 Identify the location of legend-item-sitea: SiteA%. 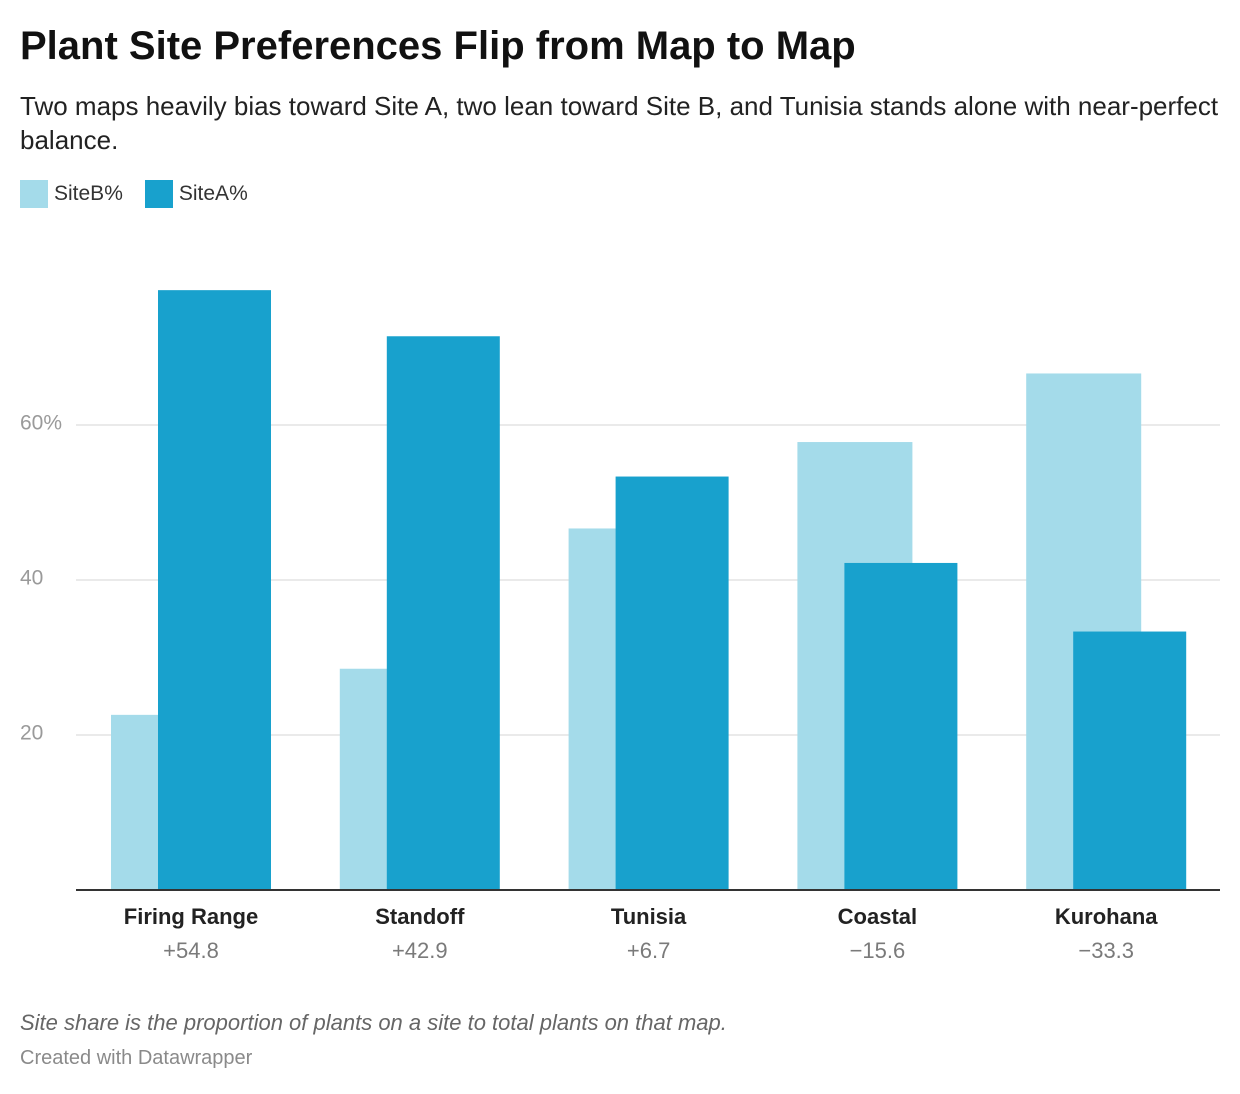
(196, 194).